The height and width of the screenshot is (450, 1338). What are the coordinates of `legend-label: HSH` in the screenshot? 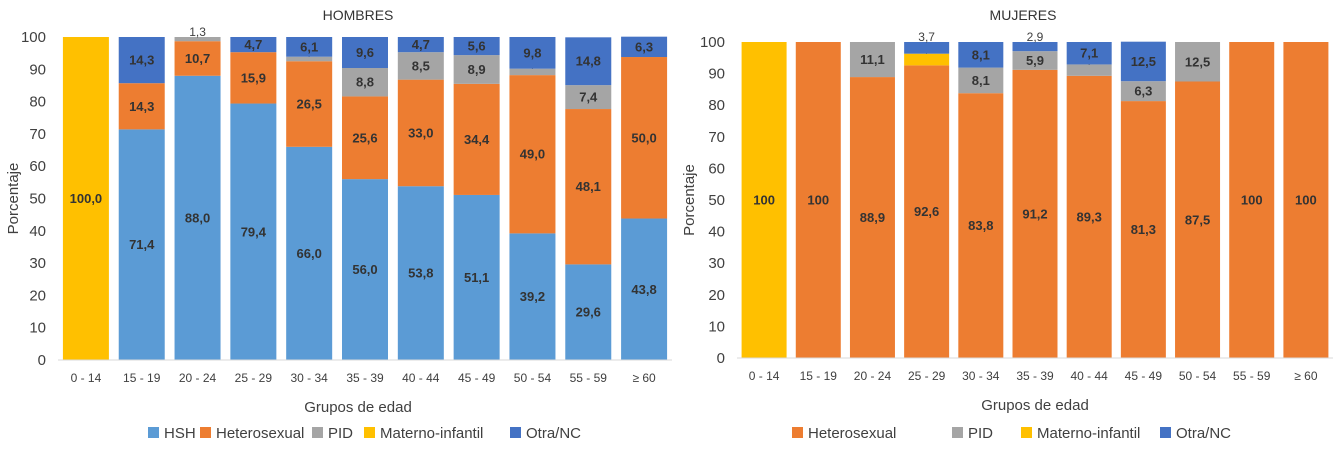 It's located at (180, 433).